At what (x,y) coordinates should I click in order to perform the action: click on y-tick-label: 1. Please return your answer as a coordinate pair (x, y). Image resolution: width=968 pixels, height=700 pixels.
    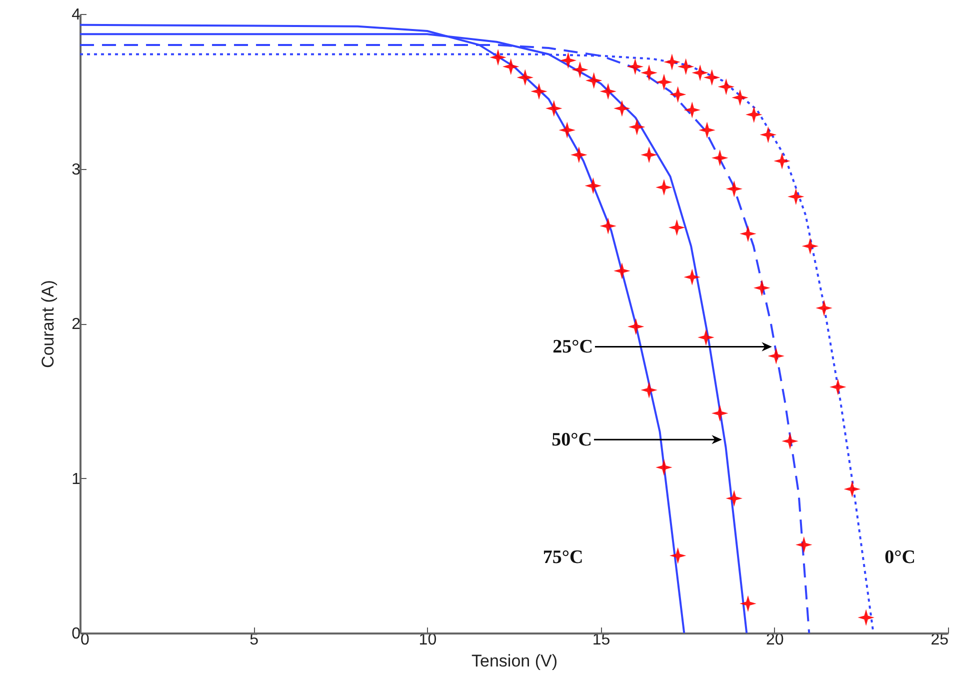
    Looking at the image, I should click on (76, 479).